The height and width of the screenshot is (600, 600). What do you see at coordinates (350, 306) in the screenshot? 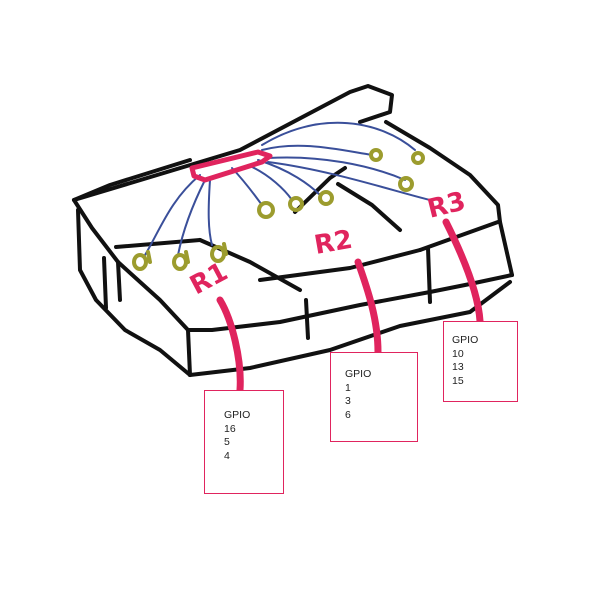
I see `callout-leaders` at bounding box center [350, 306].